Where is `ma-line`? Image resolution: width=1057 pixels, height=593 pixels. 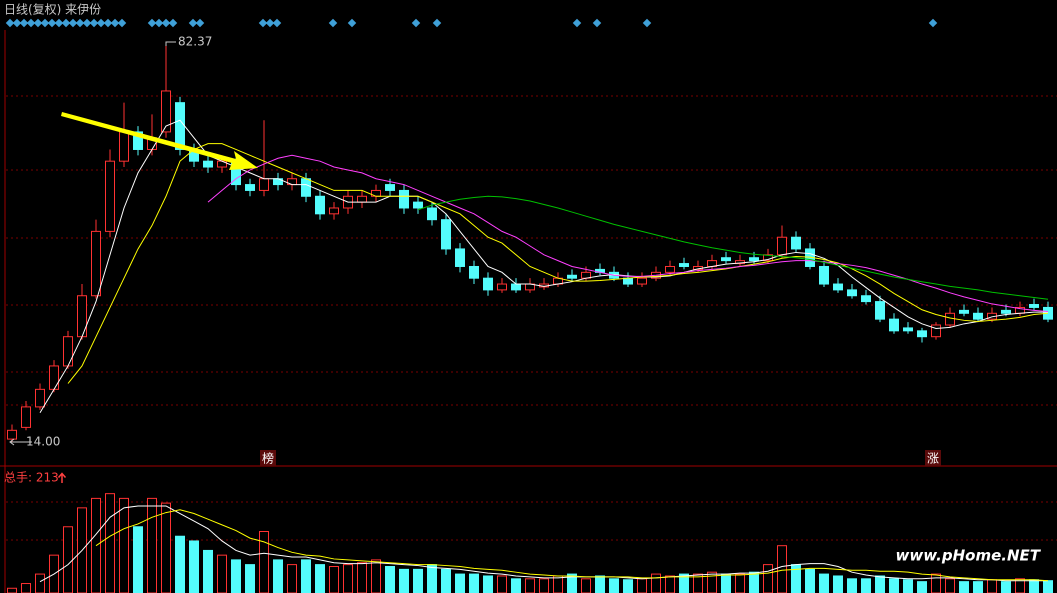
ma-line is located at coordinates (572, 545).